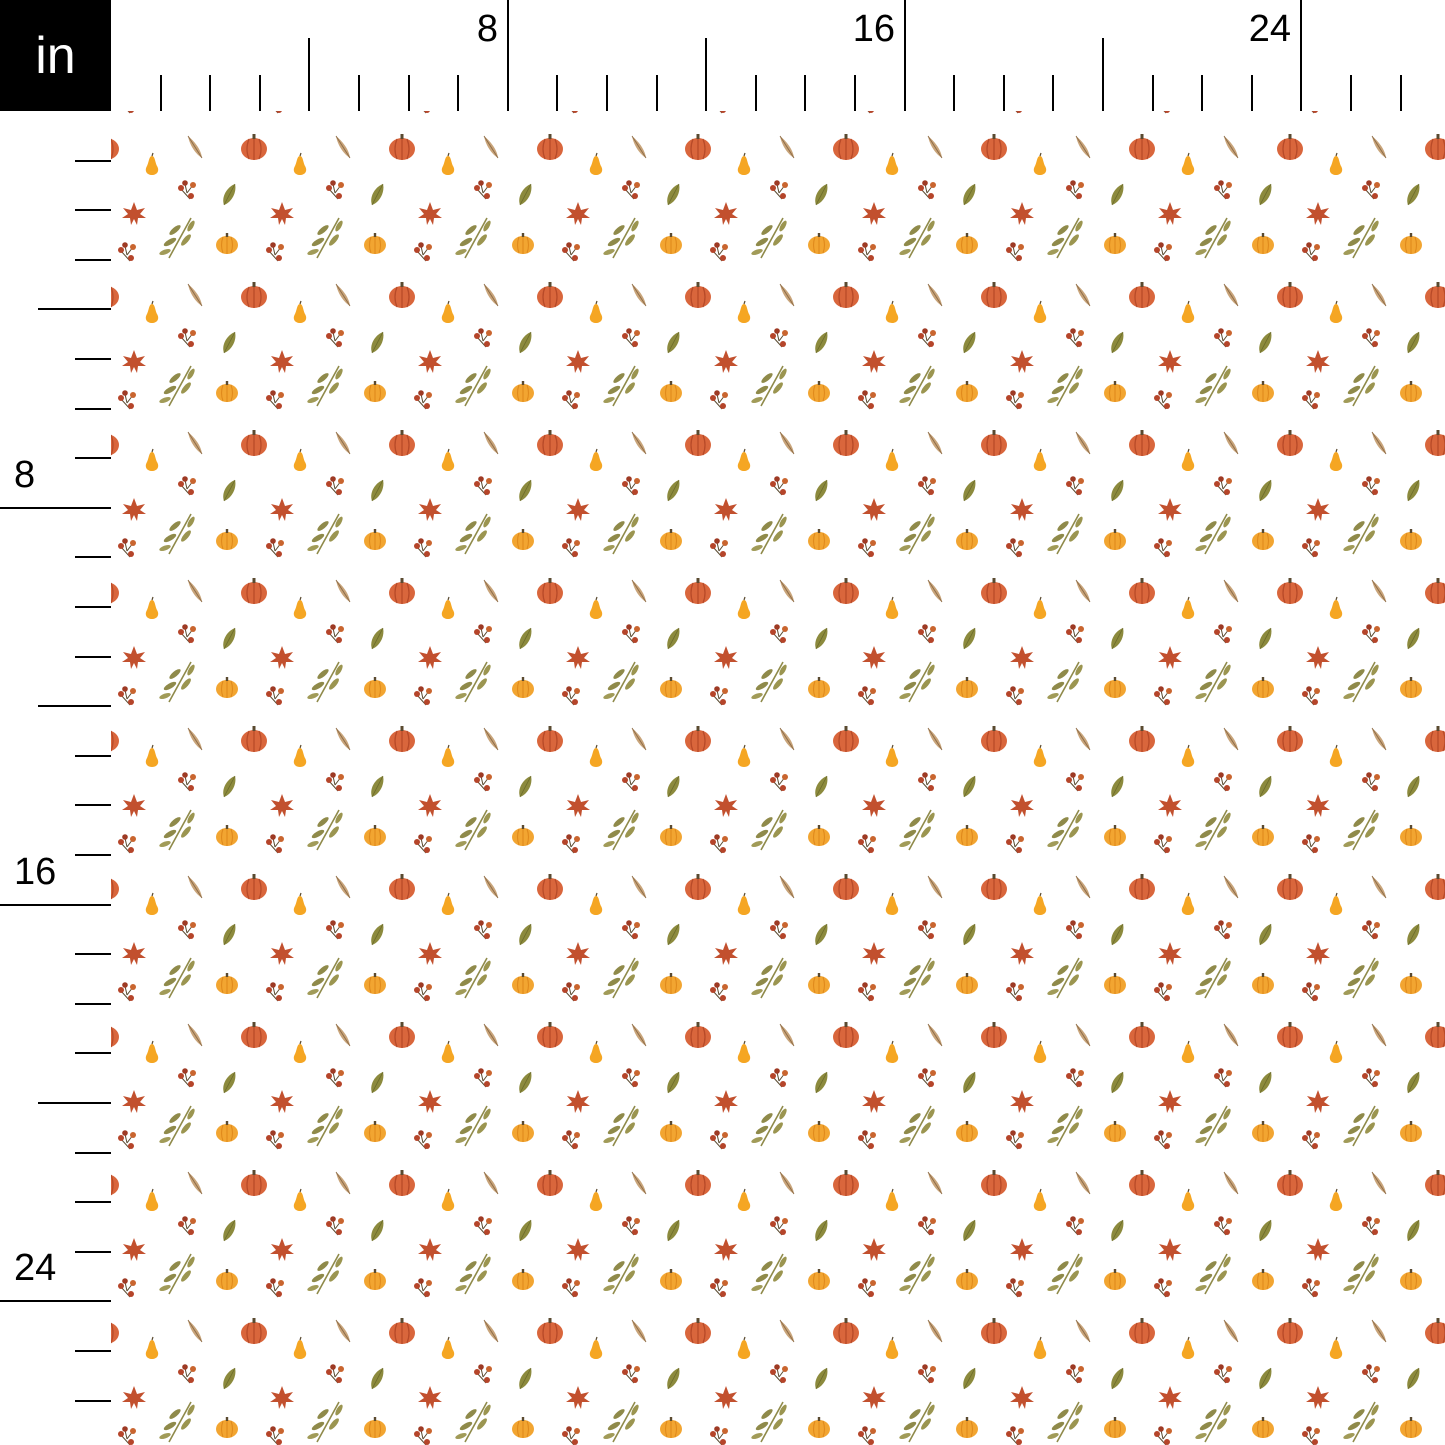 This screenshot has width=1445, height=1445. What do you see at coordinates (35, 872) in the screenshot?
I see `left-ruler-label: 16` at bounding box center [35, 872].